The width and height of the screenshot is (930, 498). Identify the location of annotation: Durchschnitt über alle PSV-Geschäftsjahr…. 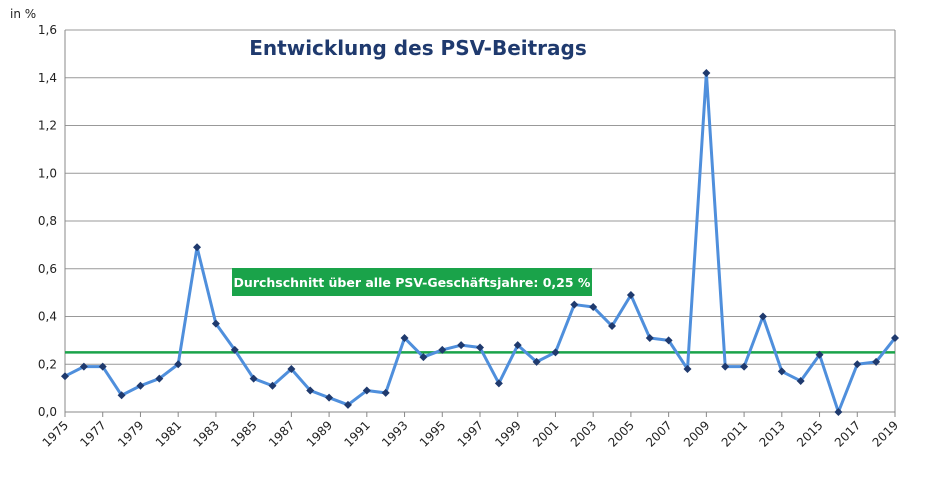
(412, 282).